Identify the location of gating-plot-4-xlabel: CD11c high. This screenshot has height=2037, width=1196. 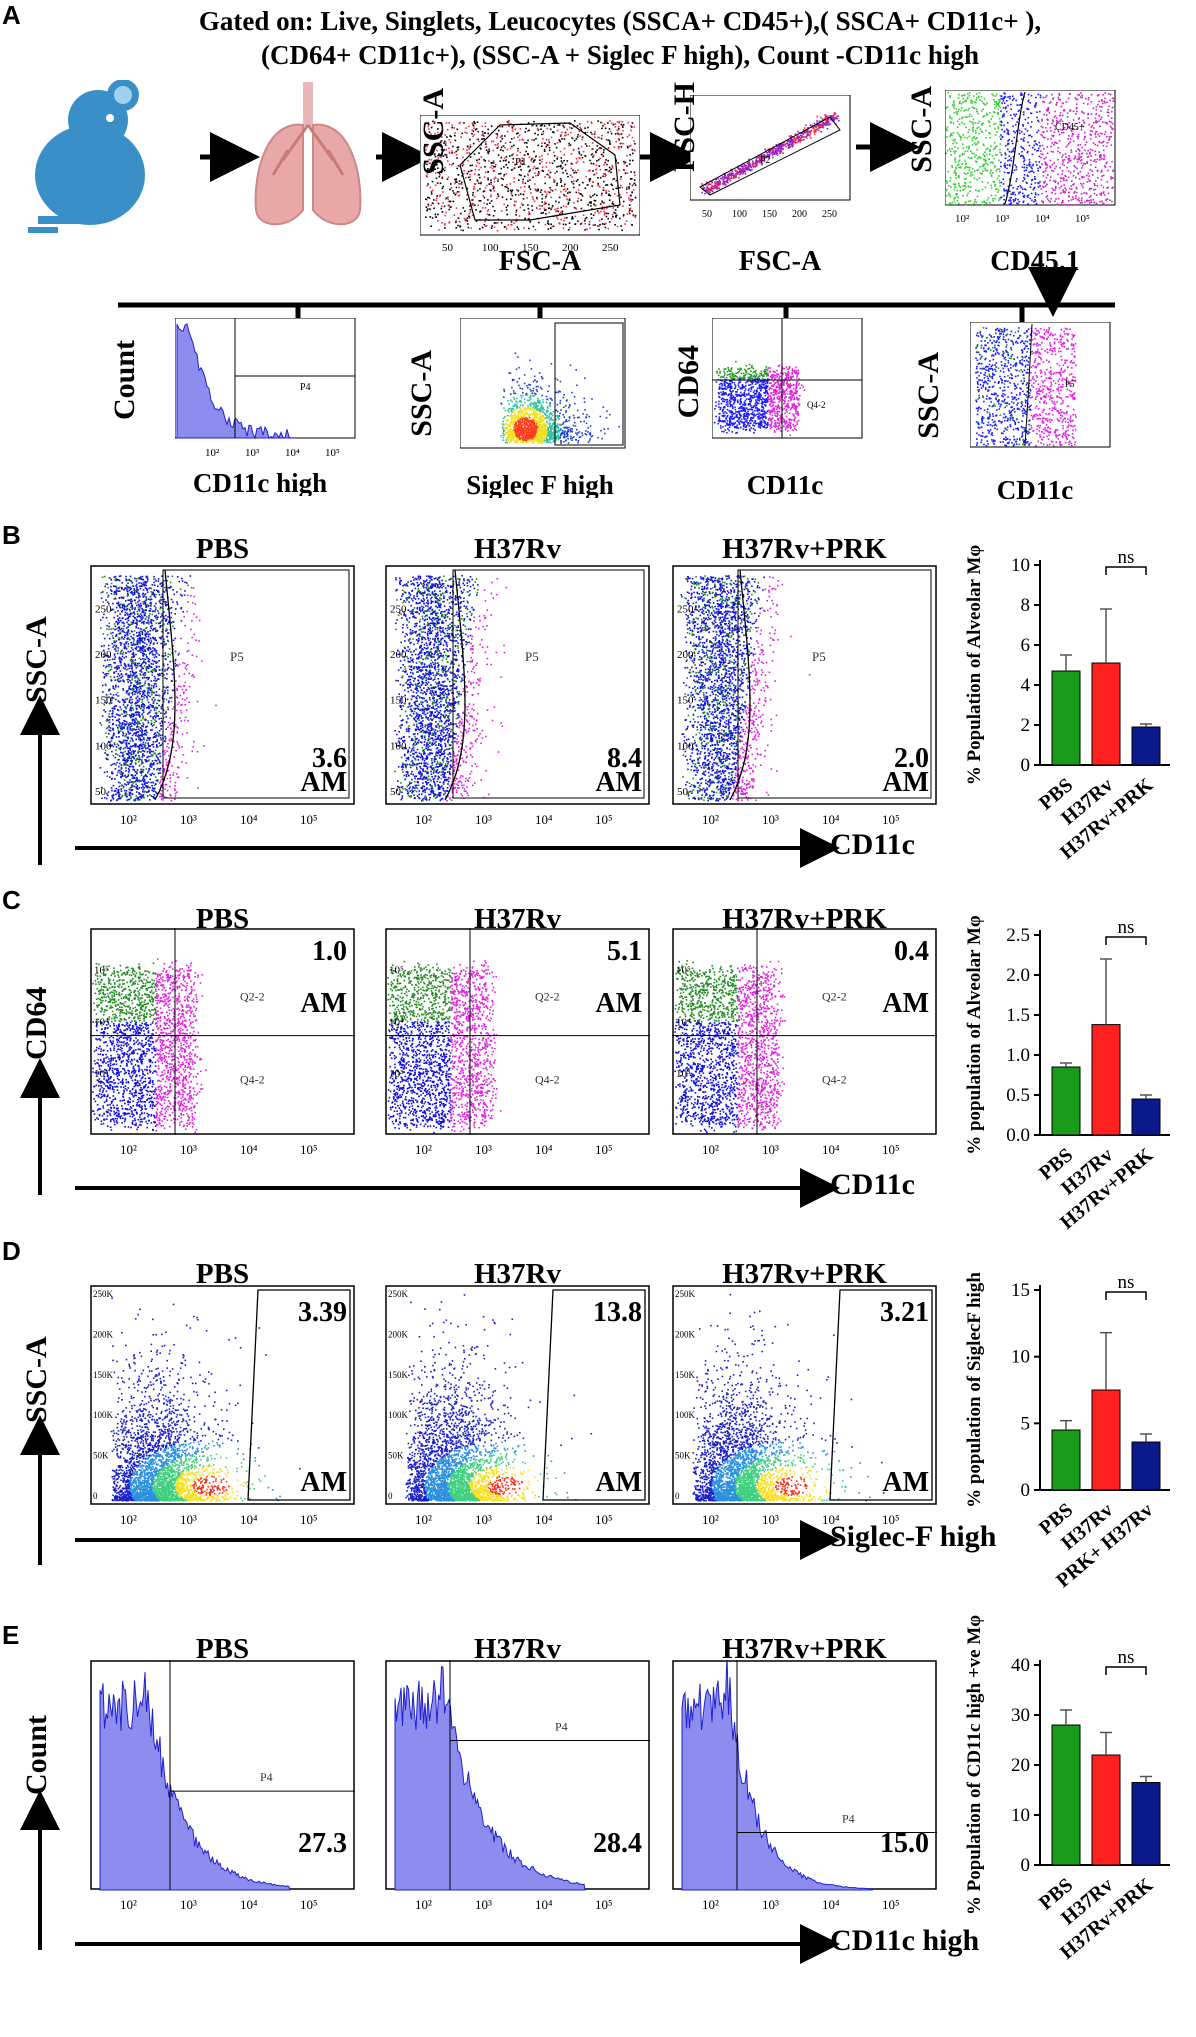
(260, 482).